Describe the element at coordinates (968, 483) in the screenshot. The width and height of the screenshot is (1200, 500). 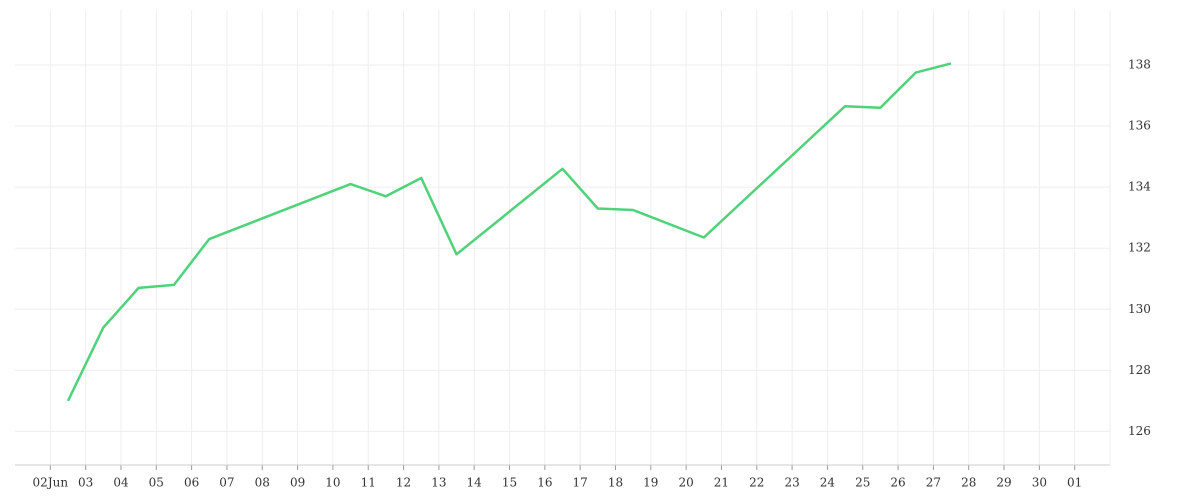
I see `x-tick-label: 28` at that location.